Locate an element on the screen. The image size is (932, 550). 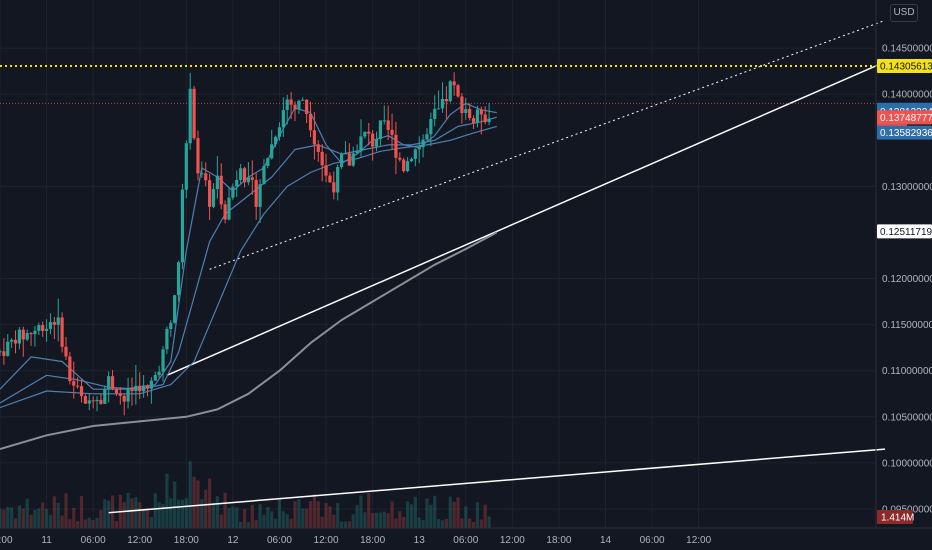
y-tick-label: 0.11000000 is located at coordinates (907, 371).